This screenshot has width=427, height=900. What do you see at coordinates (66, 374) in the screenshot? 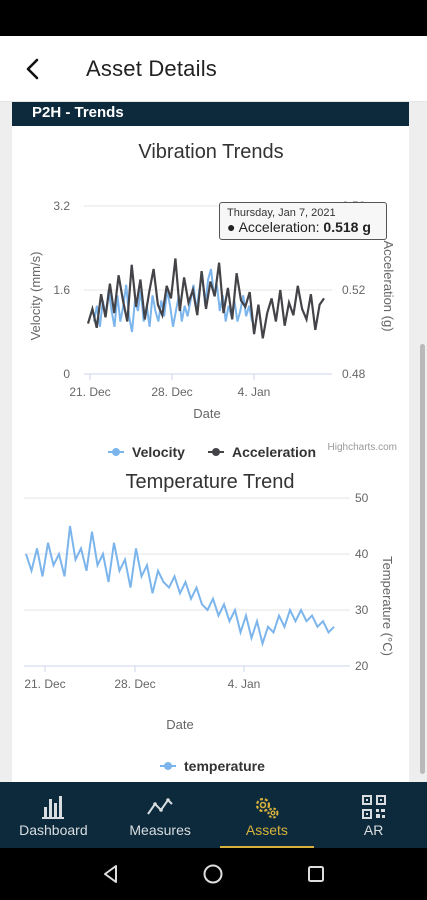
I see `left-tick-label: 0` at bounding box center [66, 374].